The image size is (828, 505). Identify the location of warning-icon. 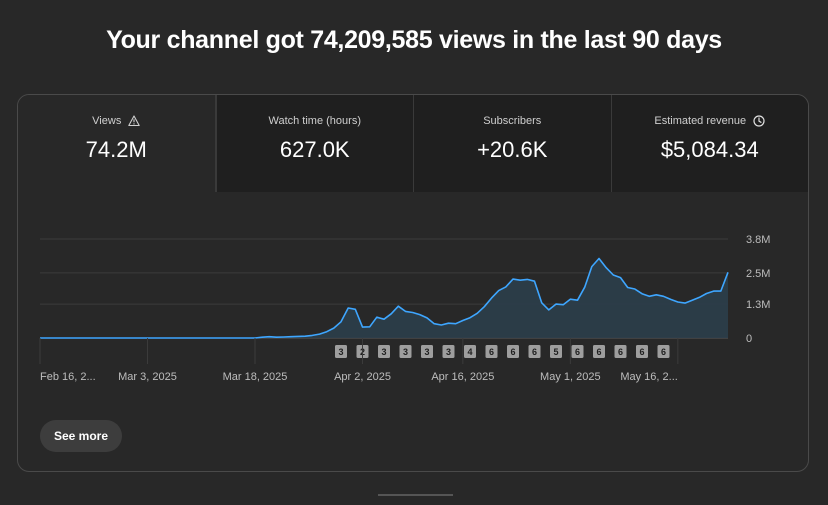
(134, 121).